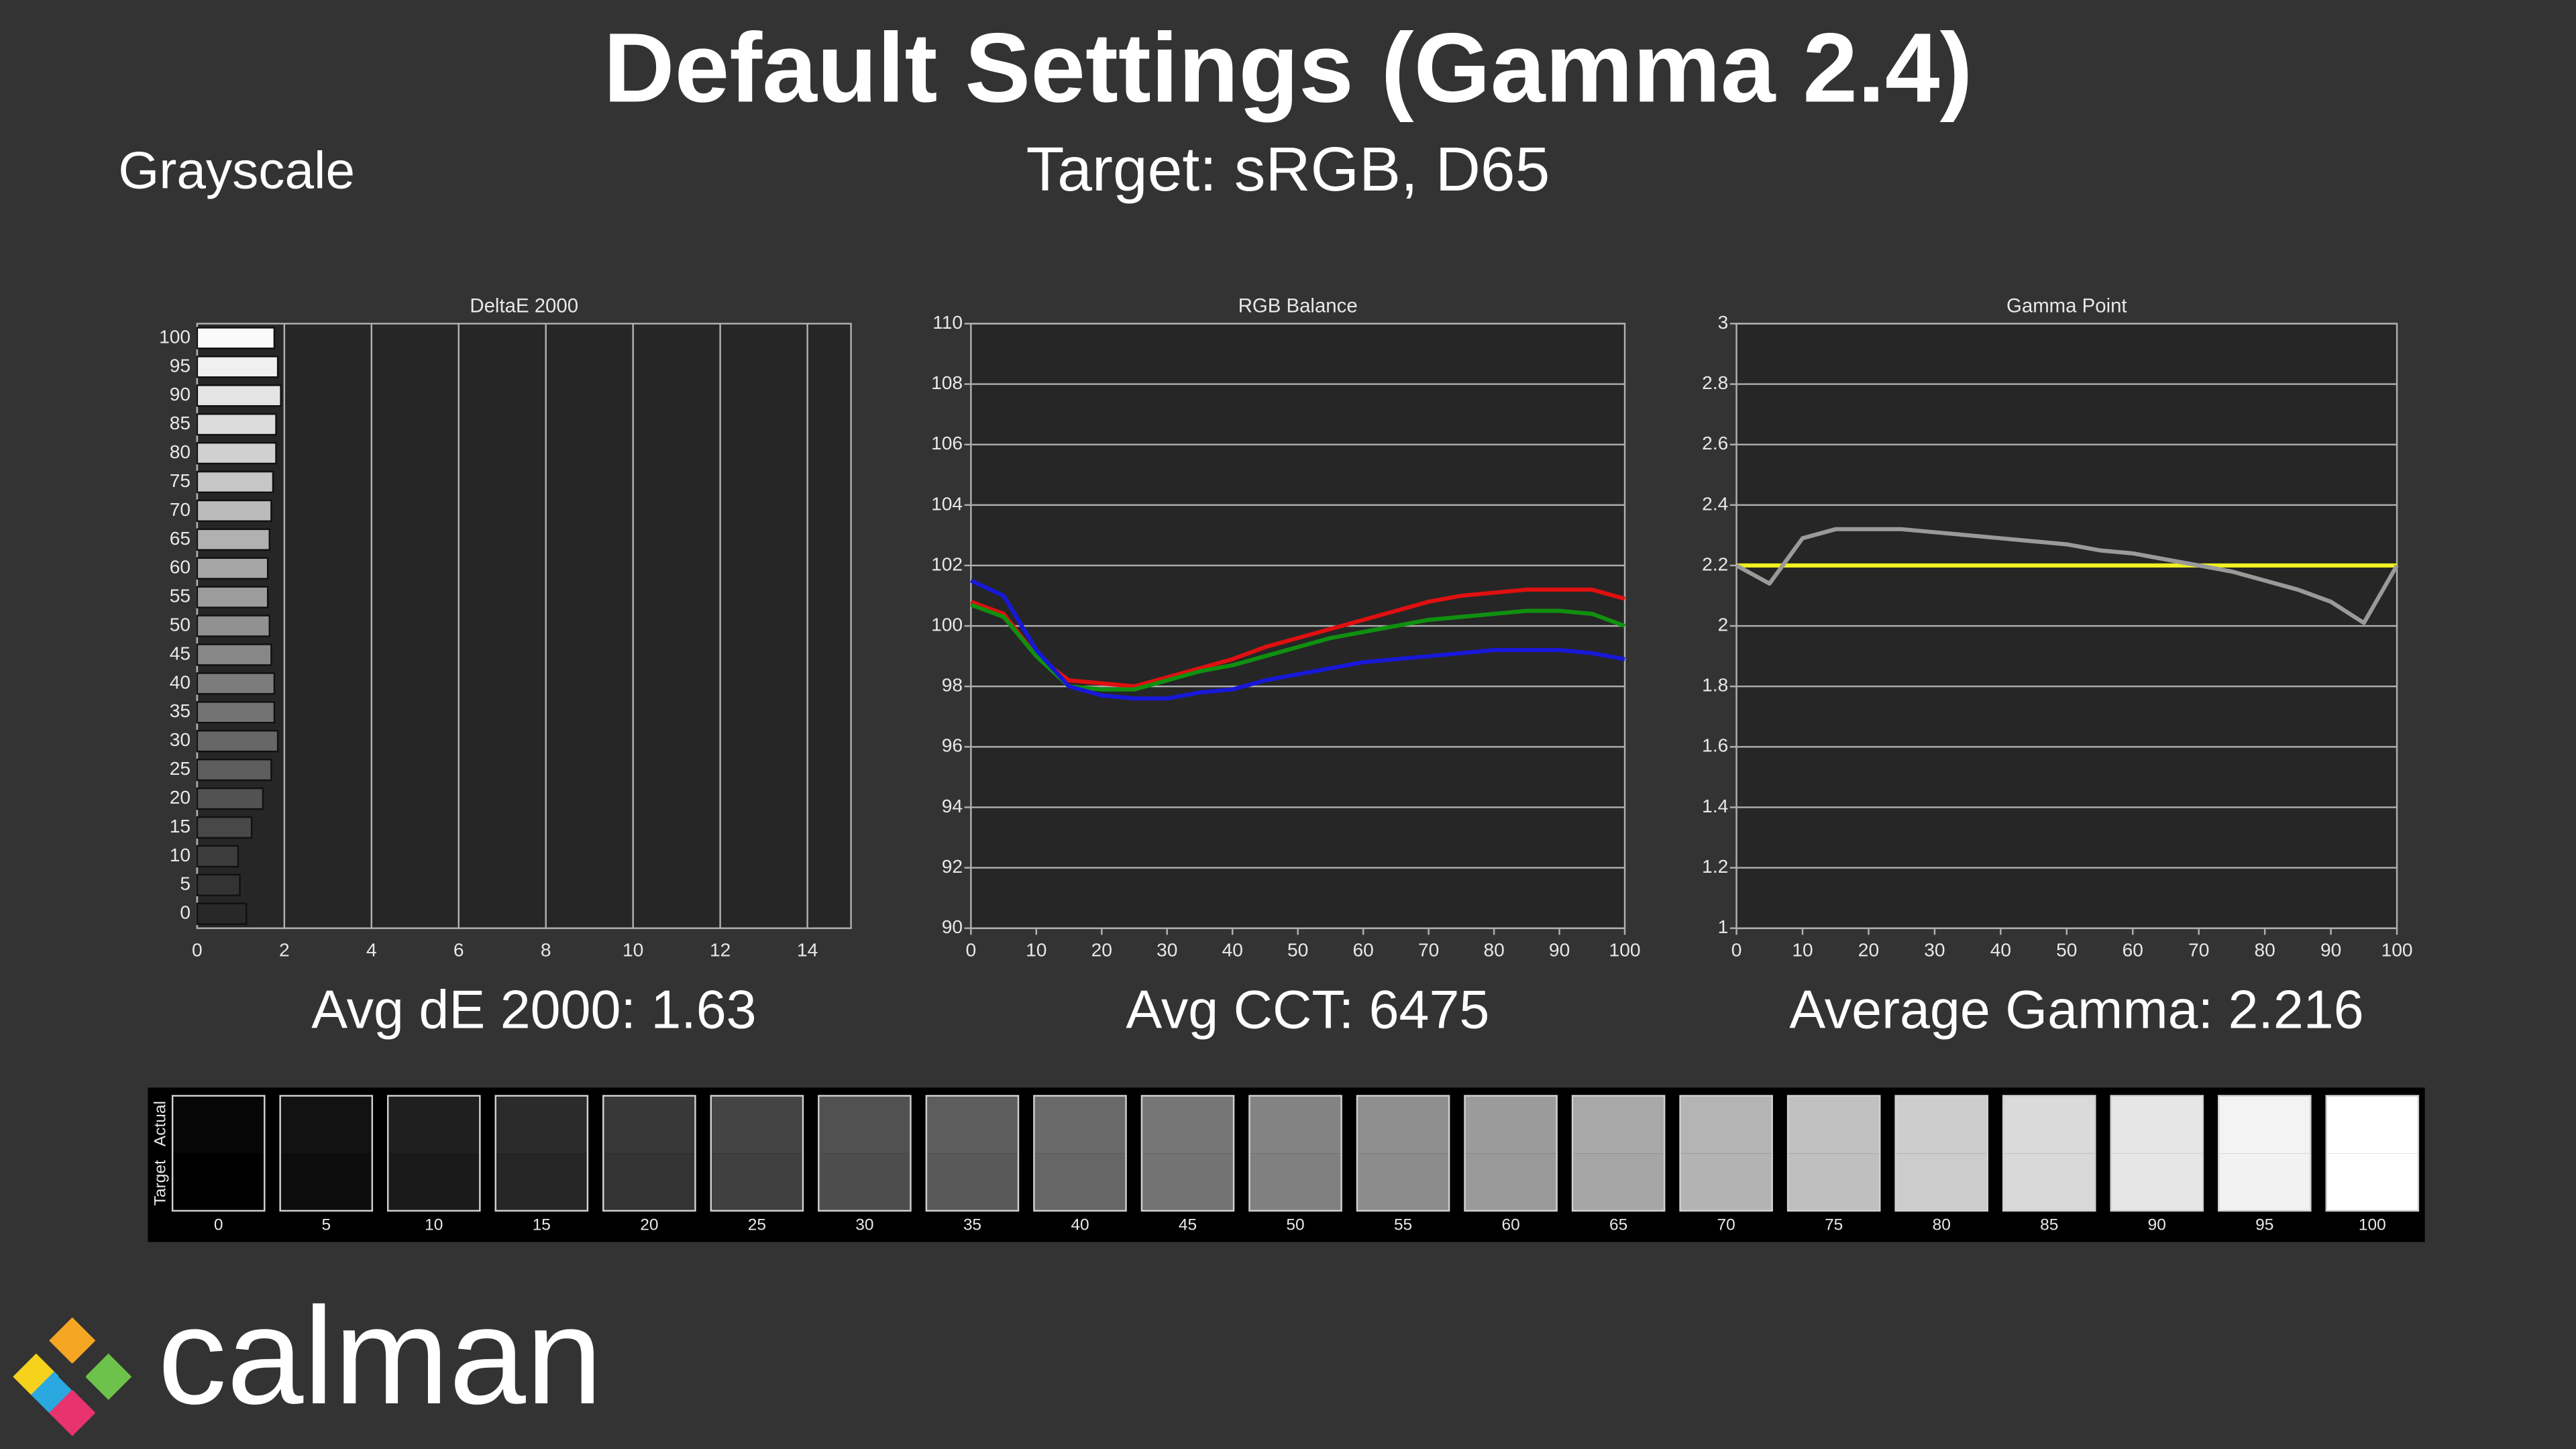 The height and width of the screenshot is (1449, 2576). I want to click on y-tick-label: 55, so click(180, 596).